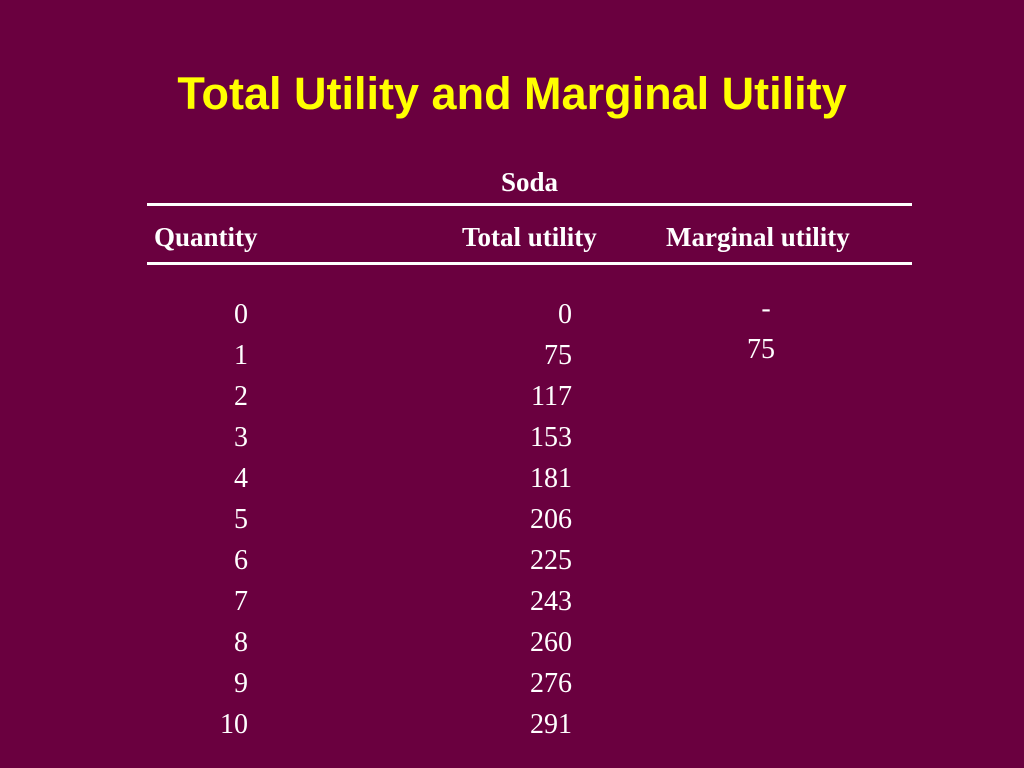 Image resolution: width=1024 pixels, height=768 pixels. What do you see at coordinates (551, 683) in the screenshot?
I see `total-utility-cell: 276` at bounding box center [551, 683].